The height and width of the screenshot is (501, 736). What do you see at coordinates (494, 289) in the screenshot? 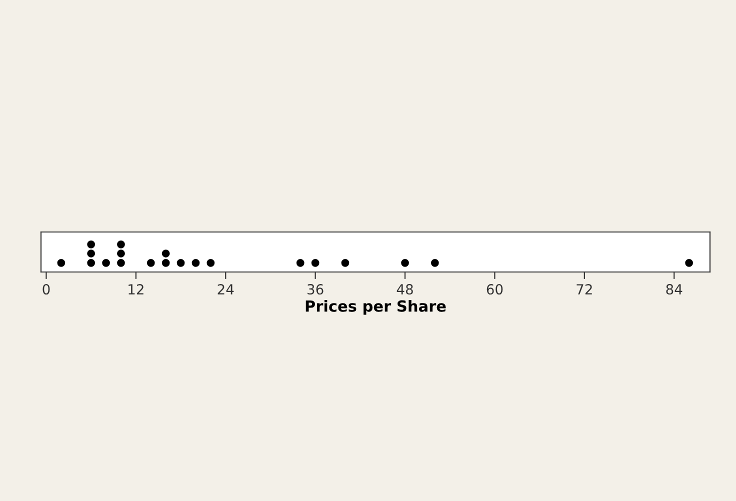
I see `x-tick-label: 60` at bounding box center [494, 289].